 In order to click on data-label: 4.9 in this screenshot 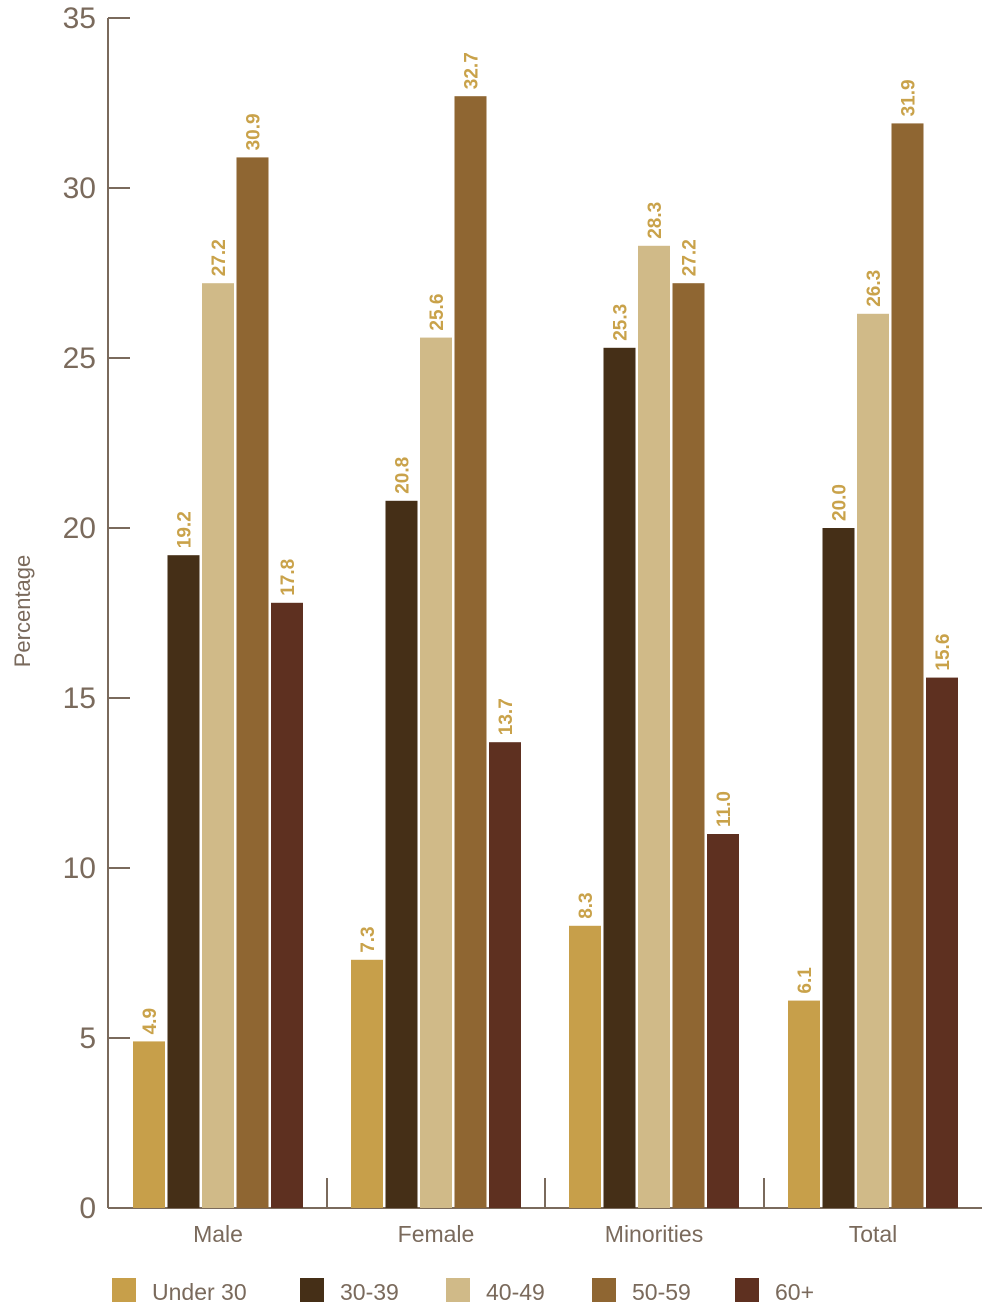, I will do `click(150, 1021)`.